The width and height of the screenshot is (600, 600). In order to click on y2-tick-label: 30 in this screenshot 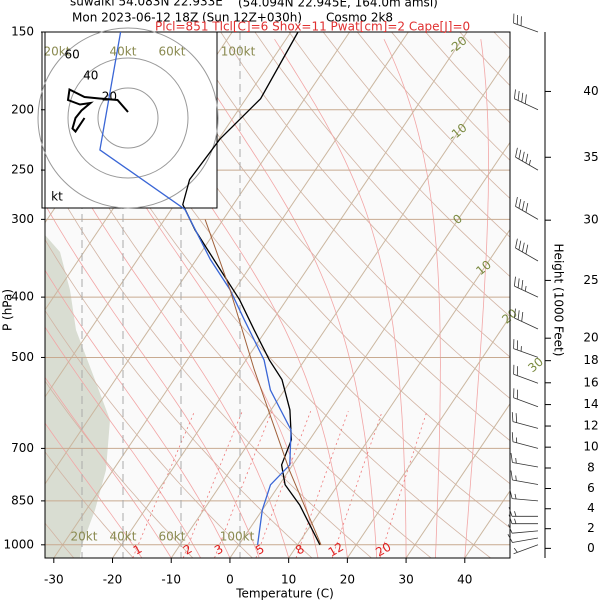, I will do `click(590, 220)`.